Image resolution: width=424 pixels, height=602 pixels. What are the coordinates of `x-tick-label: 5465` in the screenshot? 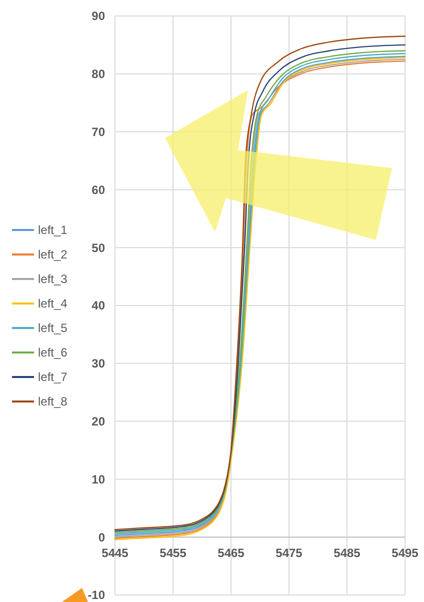 It's located at (231, 553).